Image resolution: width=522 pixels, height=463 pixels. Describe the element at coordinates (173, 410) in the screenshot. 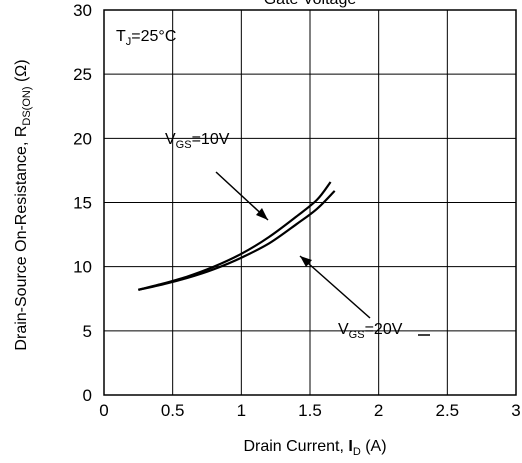

I see `x-tick-label: 0.5` at that location.